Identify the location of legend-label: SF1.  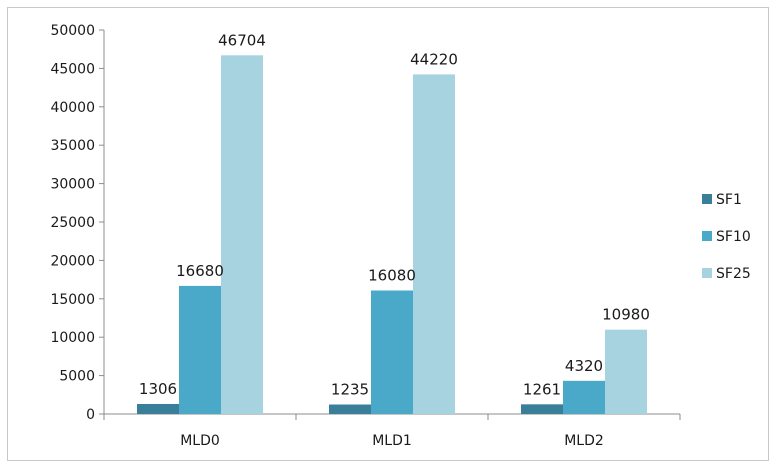
(729, 200).